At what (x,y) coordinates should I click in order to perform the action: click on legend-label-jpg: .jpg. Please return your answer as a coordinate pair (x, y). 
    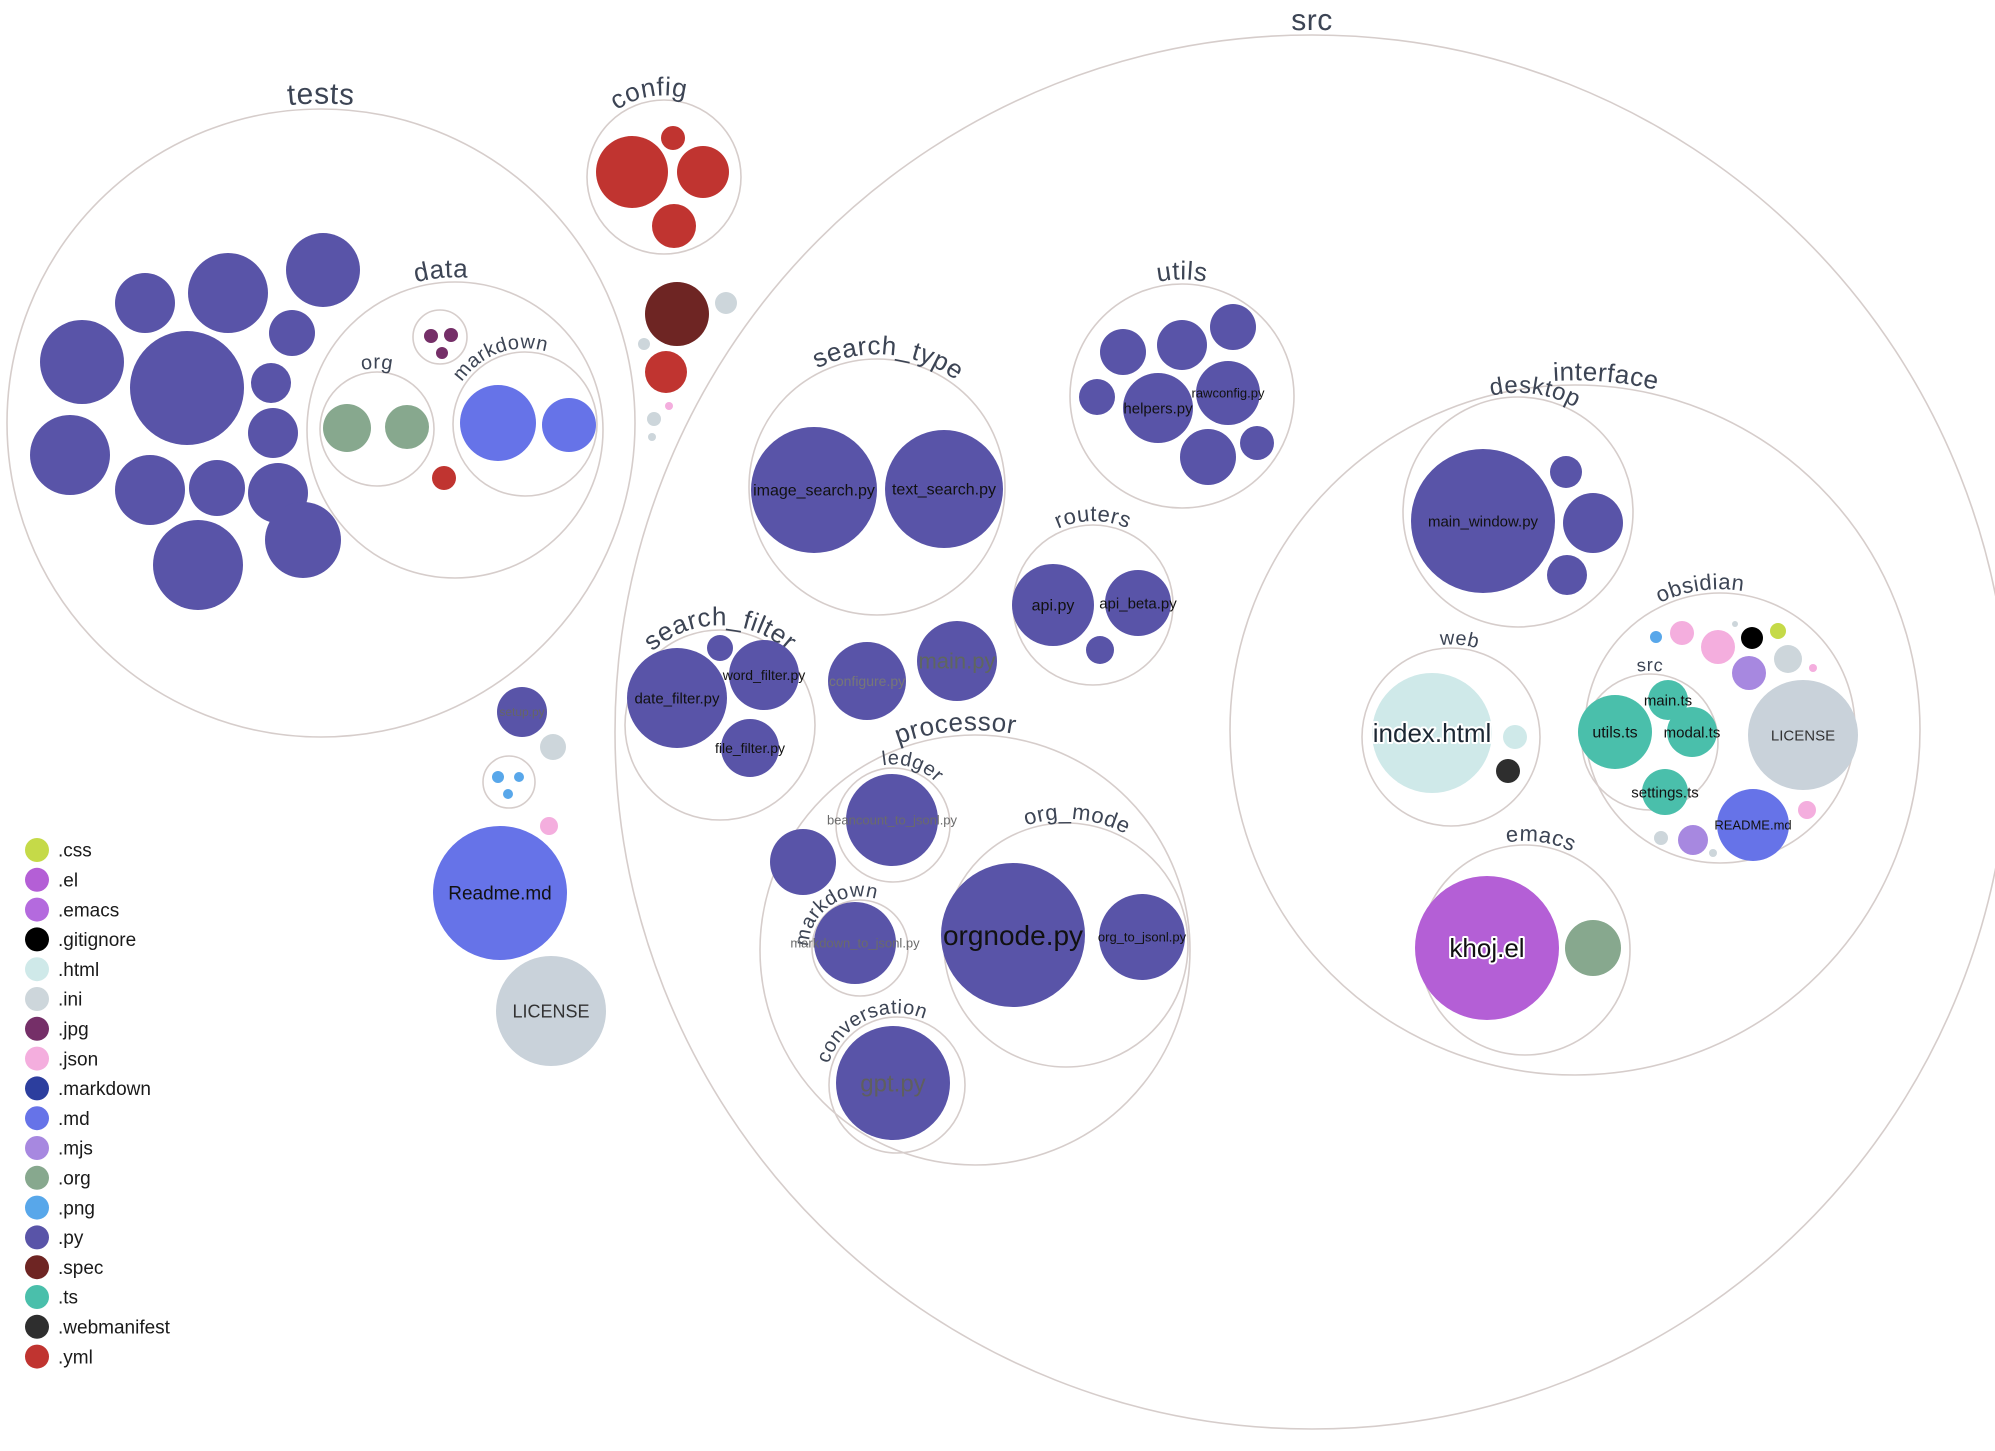
    Looking at the image, I should click on (73, 1029).